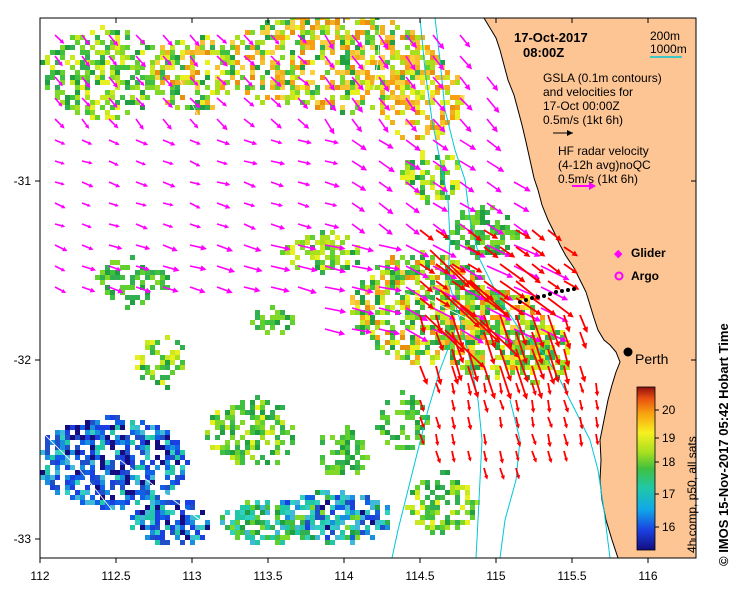 The image size is (739, 592). What do you see at coordinates (23, 539) in the screenshot?
I see `y-tick-label: -33` at bounding box center [23, 539].